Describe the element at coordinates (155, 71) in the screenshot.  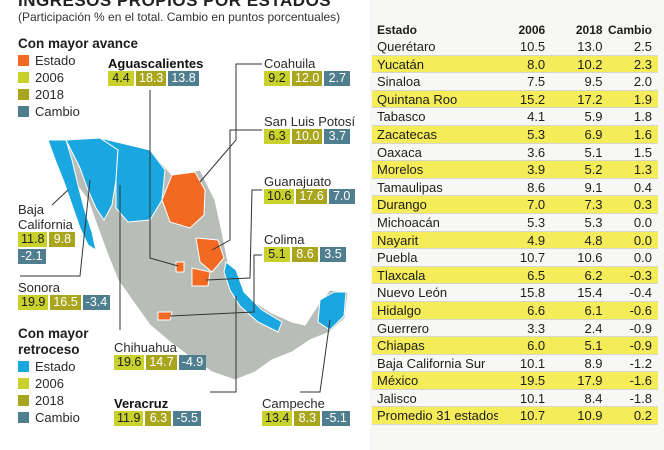
I see `callout-aguascalientes: Aguascalientes 4.4 18.3 13.8` at that location.